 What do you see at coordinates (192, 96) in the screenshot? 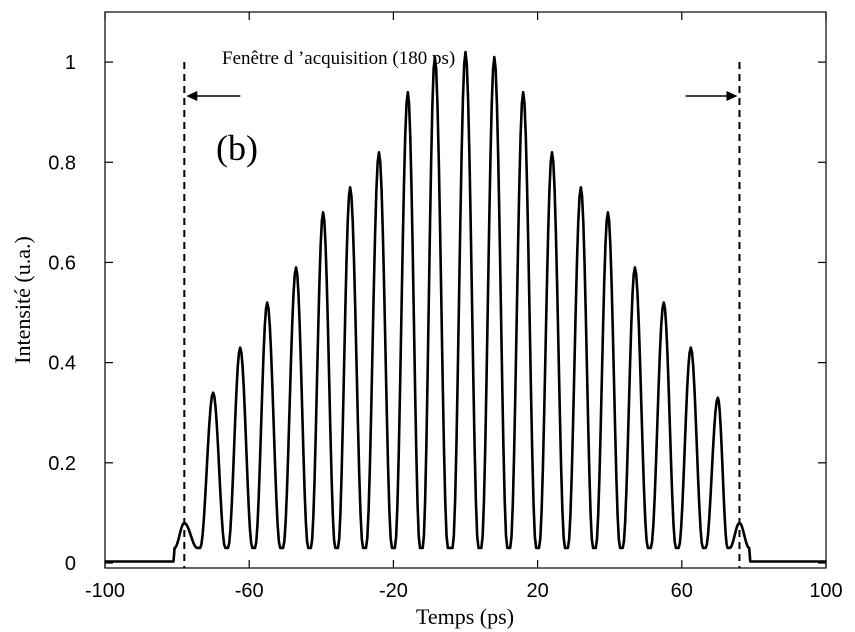
I see `window-left-arrowhead` at bounding box center [192, 96].